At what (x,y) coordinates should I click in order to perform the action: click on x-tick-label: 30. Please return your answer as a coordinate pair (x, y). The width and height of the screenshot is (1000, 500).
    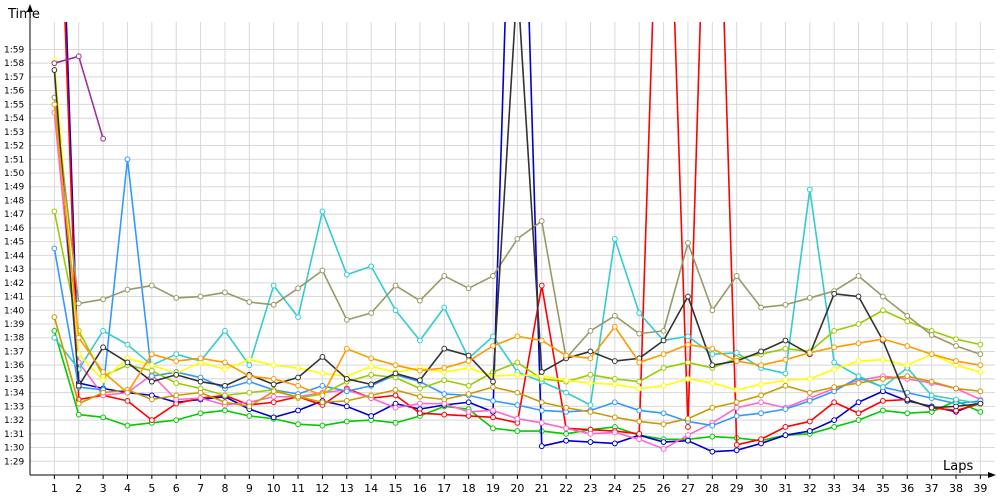
    Looking at the image, I should click on (761, 488).